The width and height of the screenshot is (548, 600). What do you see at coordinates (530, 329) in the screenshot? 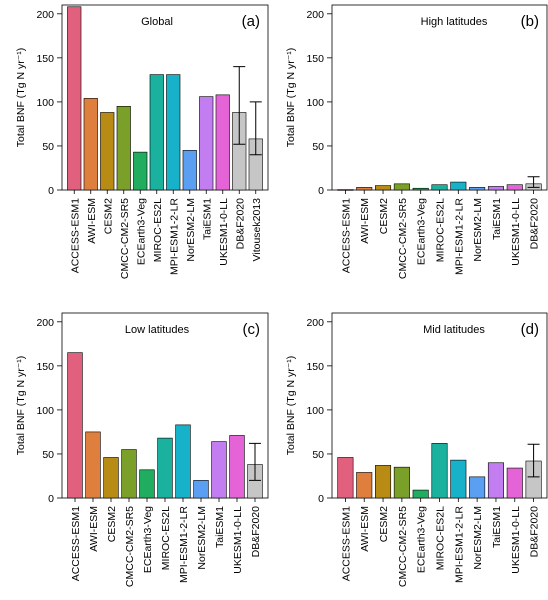
I see `panel-letter: (d)` at bounding box center [530, 329].